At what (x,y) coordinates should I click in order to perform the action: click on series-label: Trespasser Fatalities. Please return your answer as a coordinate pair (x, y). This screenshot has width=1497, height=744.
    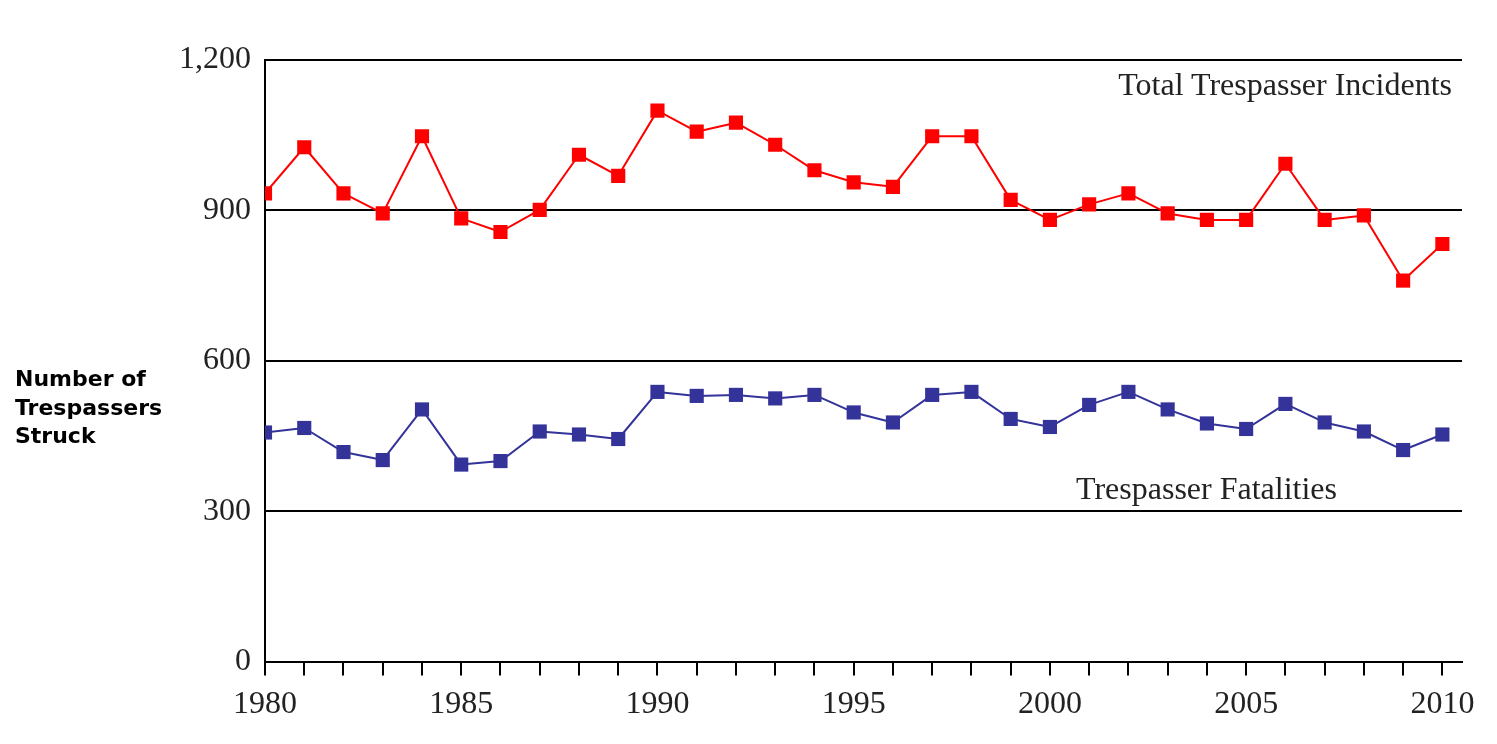
    Looking at the image, I should click on (1206, 487).